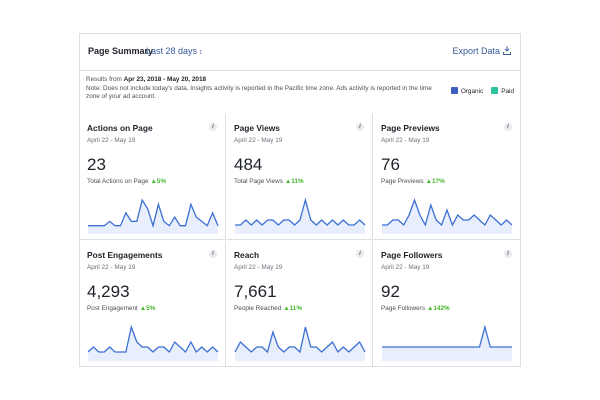 The image size is (600, 400). I want to click on legend-item-organic: Organic, so click(466, 91).